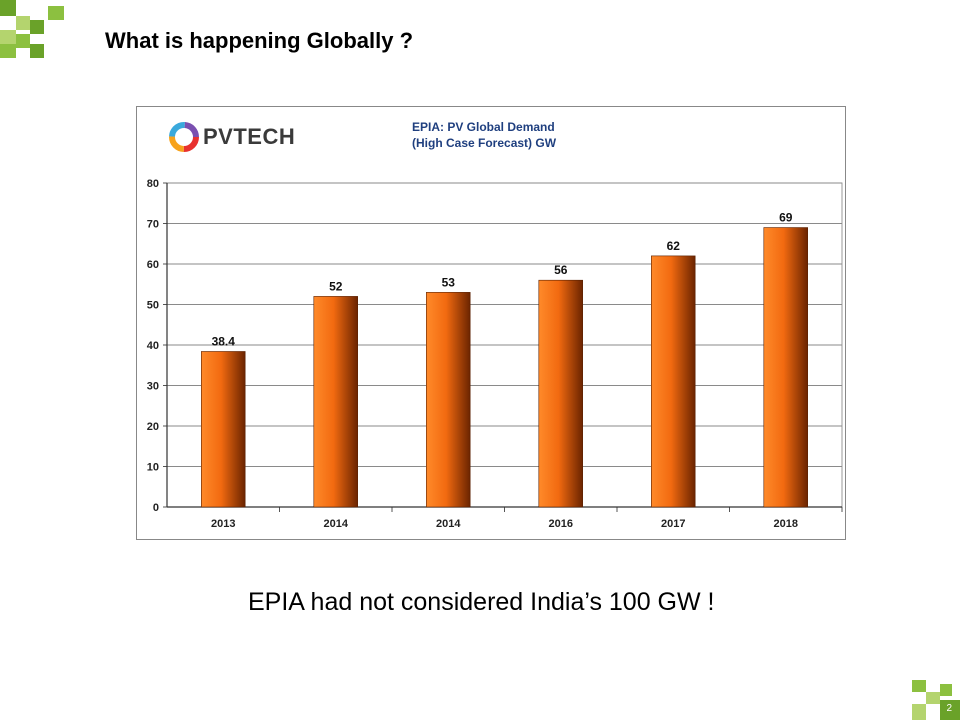  I want to click on y-tick-label: 50, so click(153, 306).